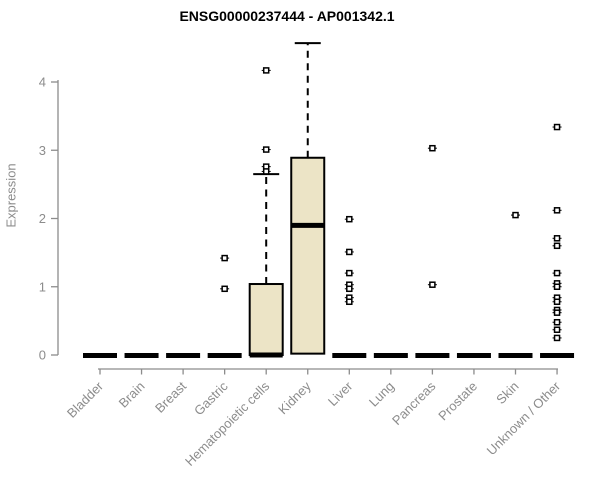 Image resolution: width=600 pixels, height=500 pixels. I want to click on x-tick-label: Lung, so click(381, 394).